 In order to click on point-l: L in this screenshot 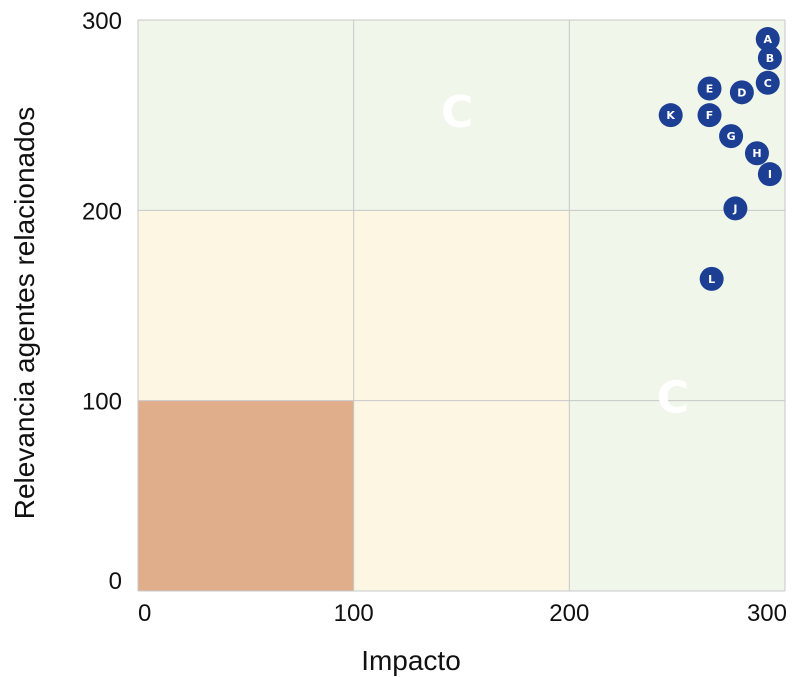, I will do `click(711, 278)`.